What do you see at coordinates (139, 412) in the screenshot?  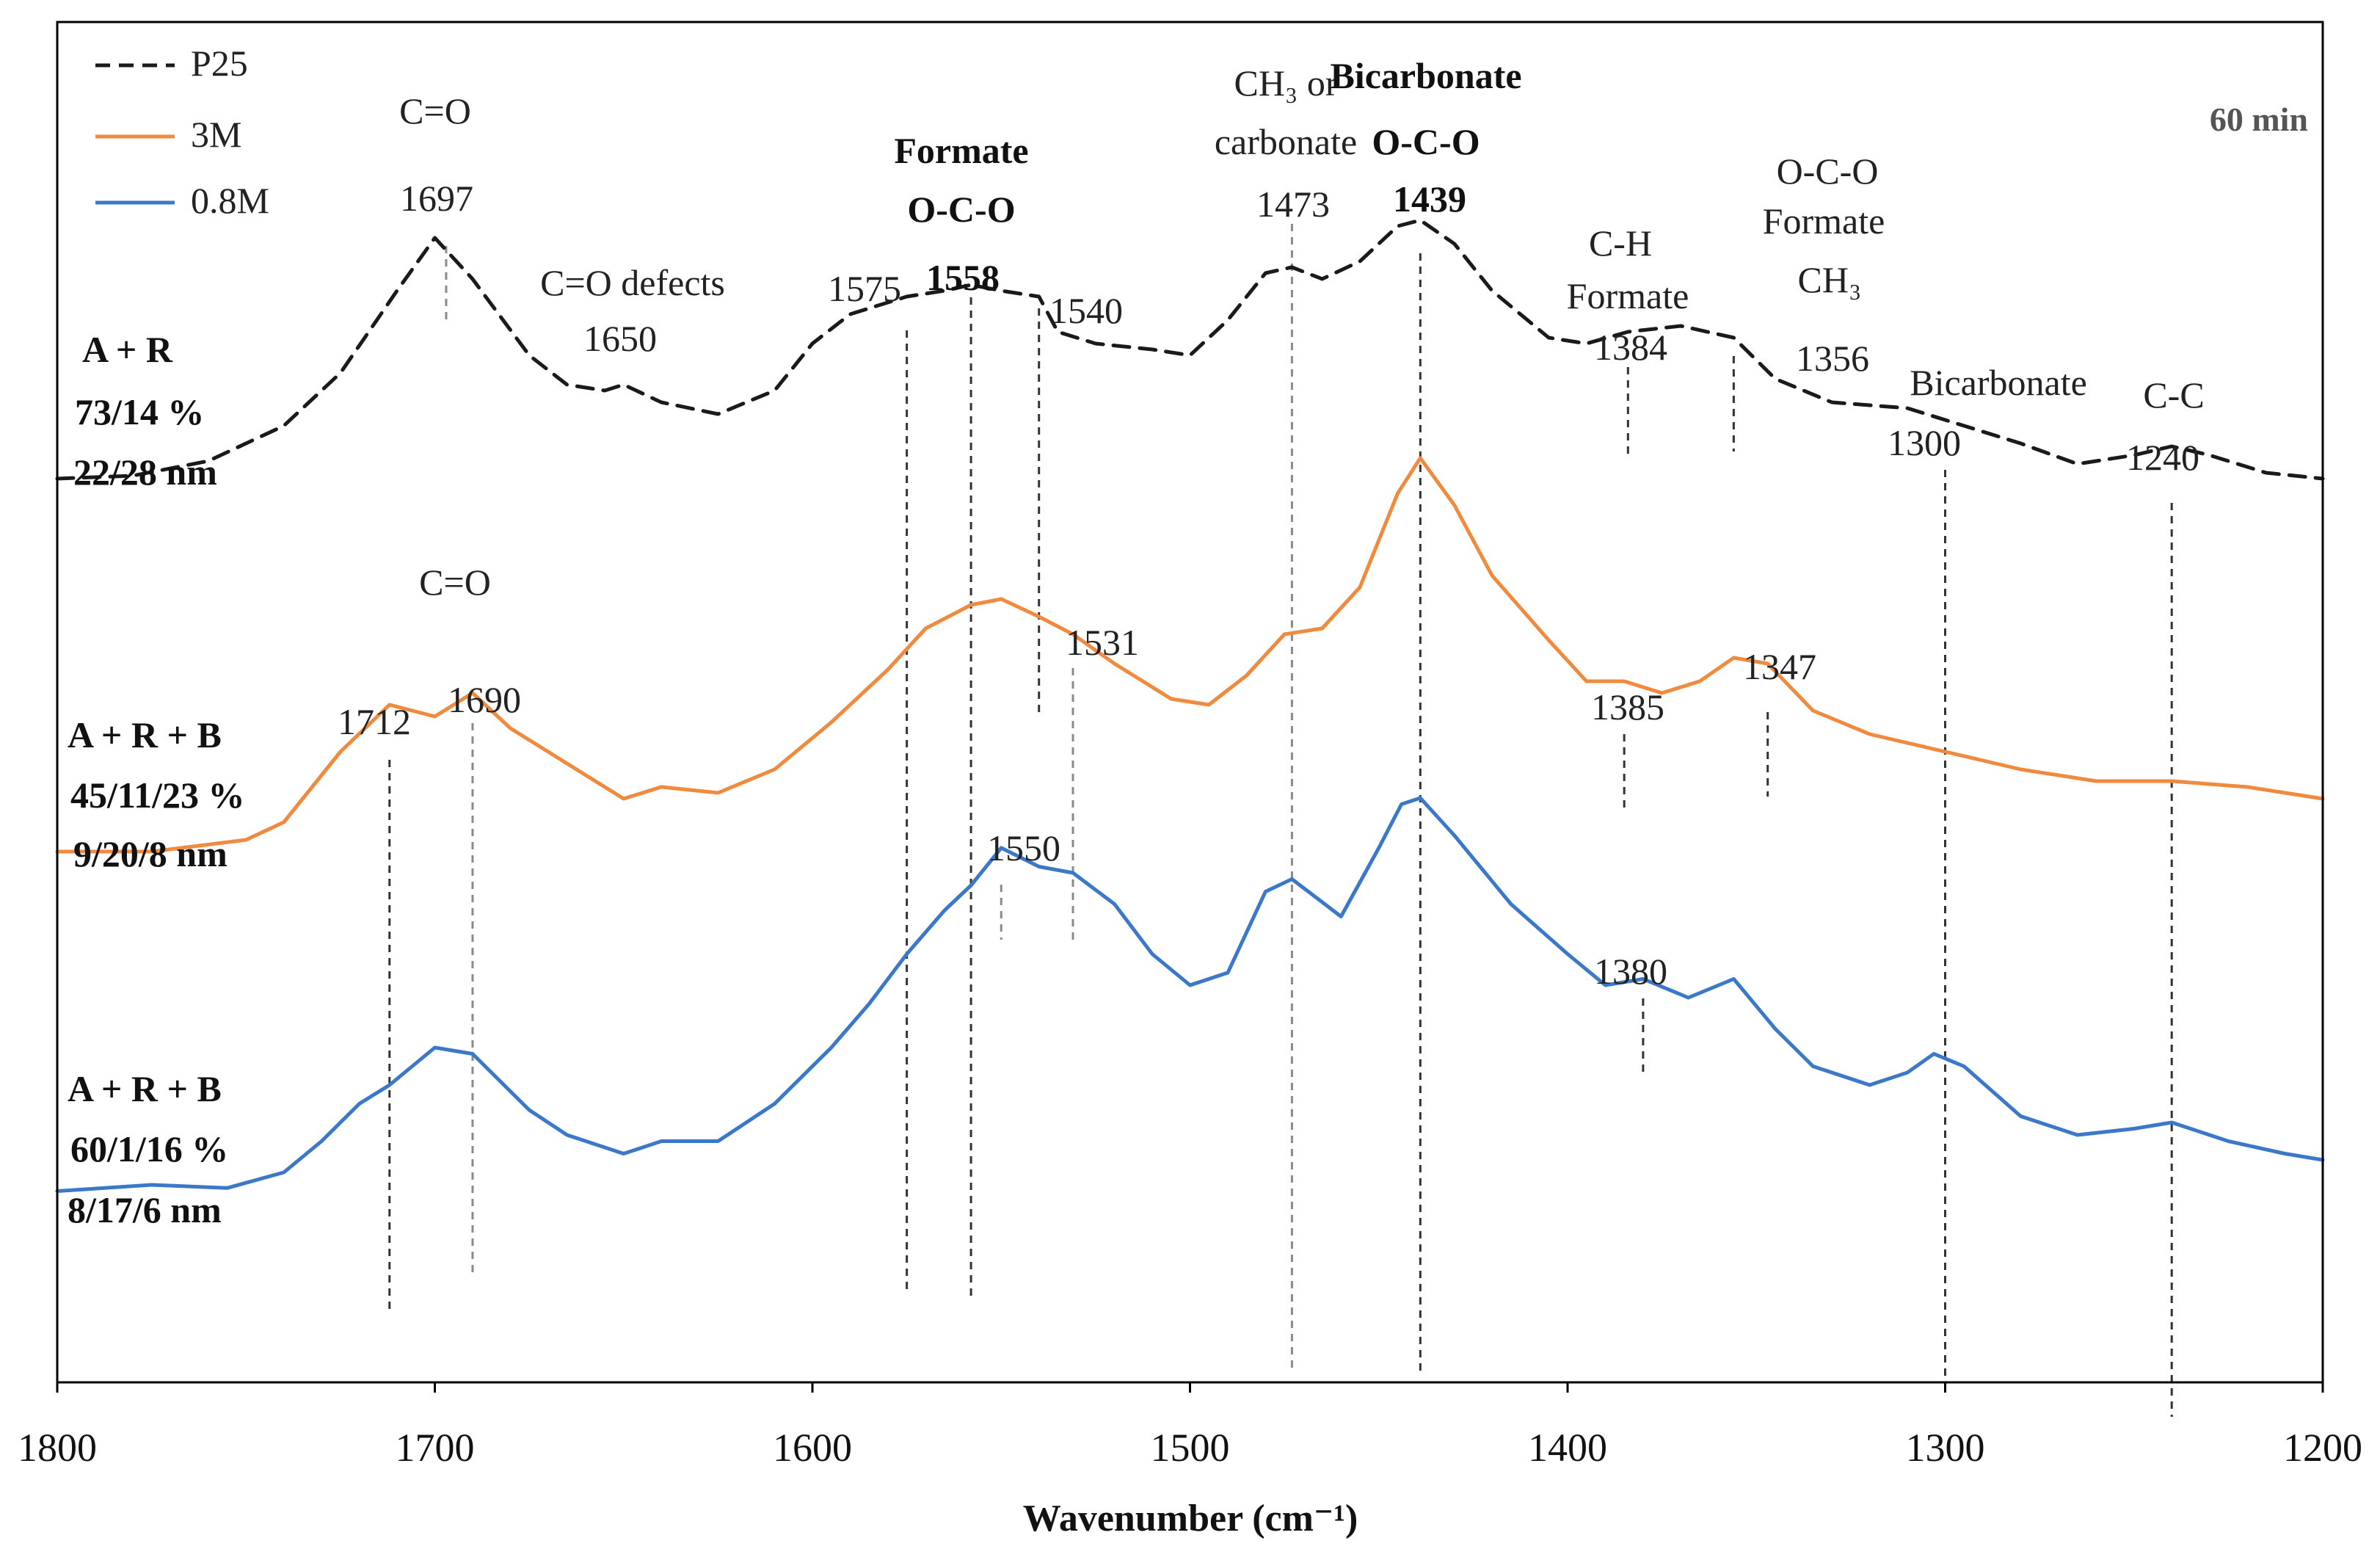 I see `sample-label-0-line-1: 73/14 %` at bounding box center [139, 412].